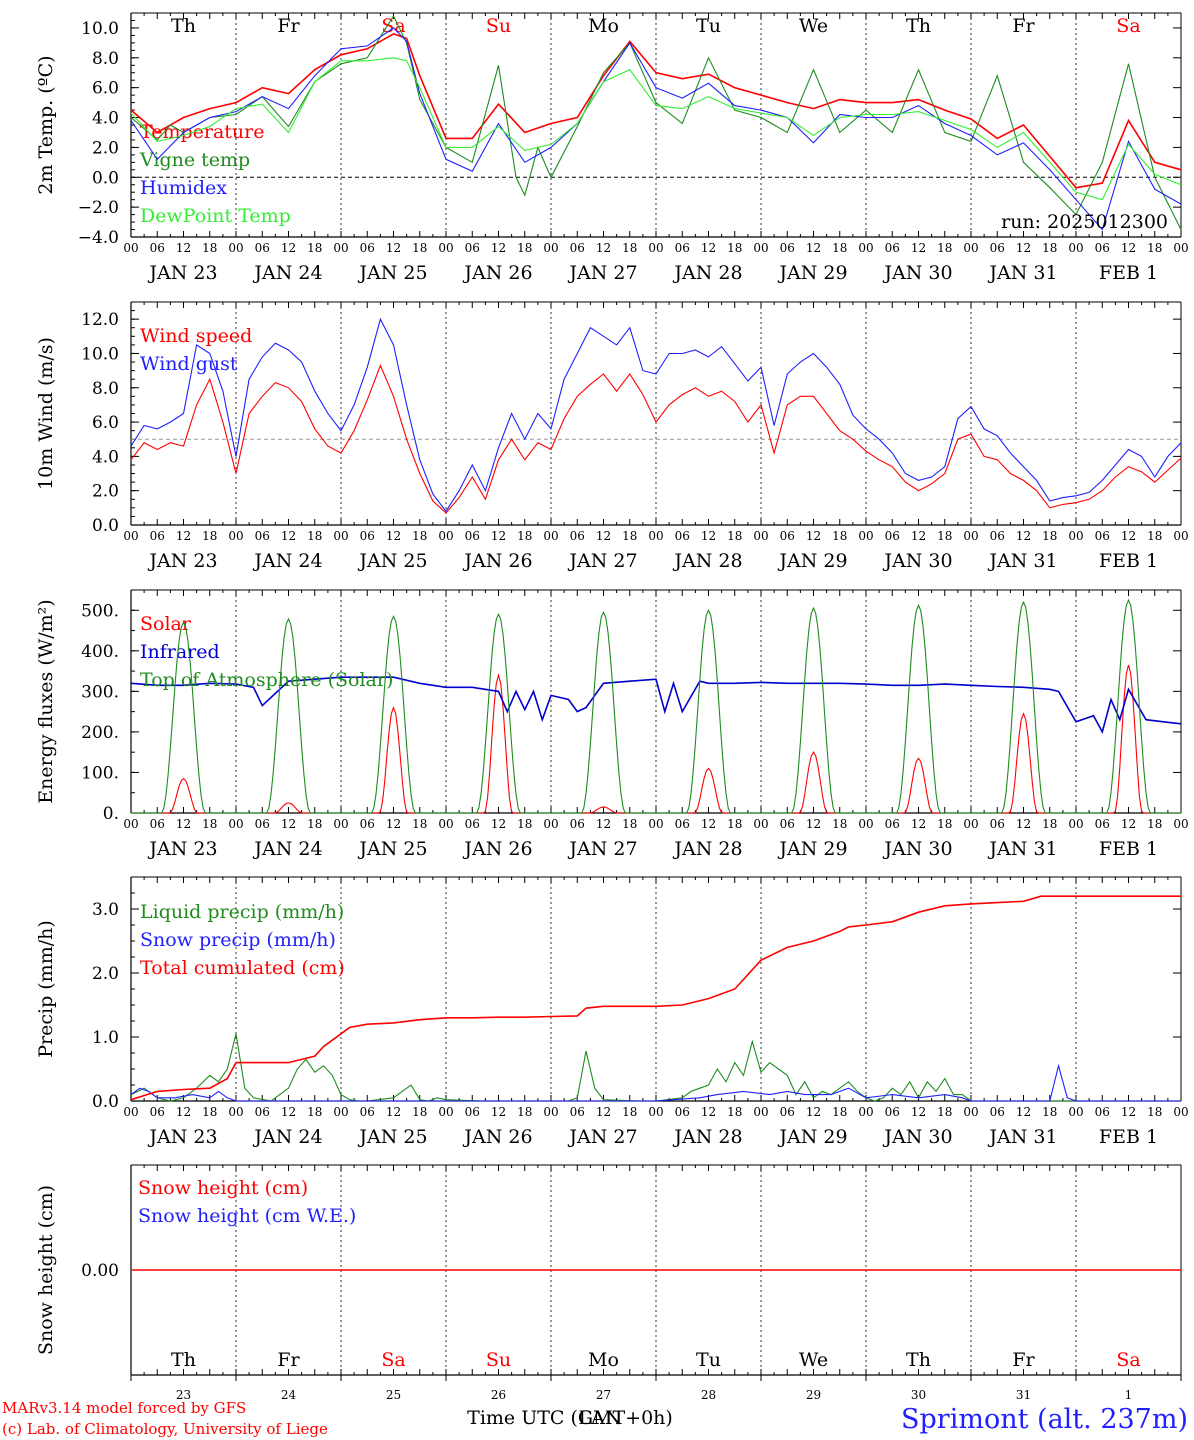 The image size is (1194, 1440). I want to click on series-line-dewpoint-temp, so click(656, 129).